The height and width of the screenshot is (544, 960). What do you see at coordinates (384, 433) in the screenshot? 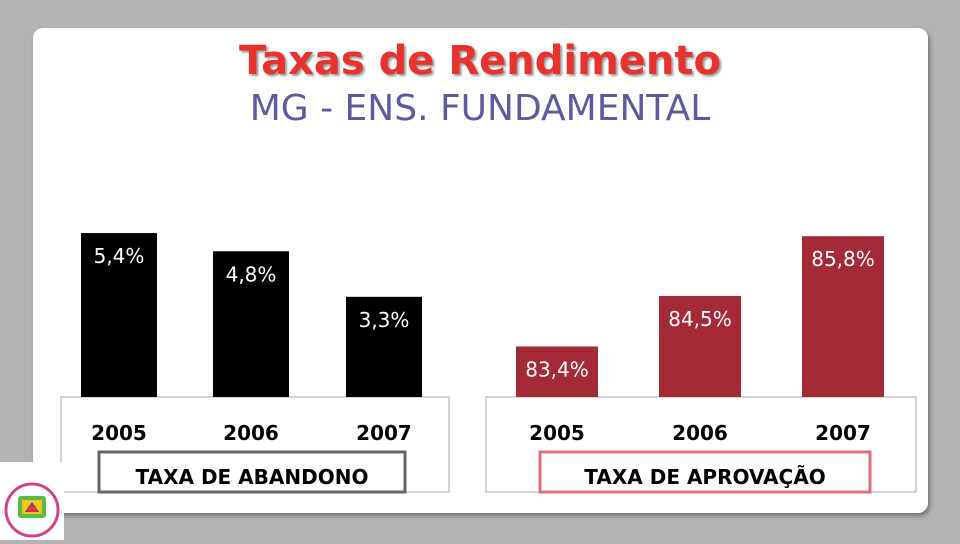
I see `abandono-tick-label: 2007` at bounding box center [384, 433].